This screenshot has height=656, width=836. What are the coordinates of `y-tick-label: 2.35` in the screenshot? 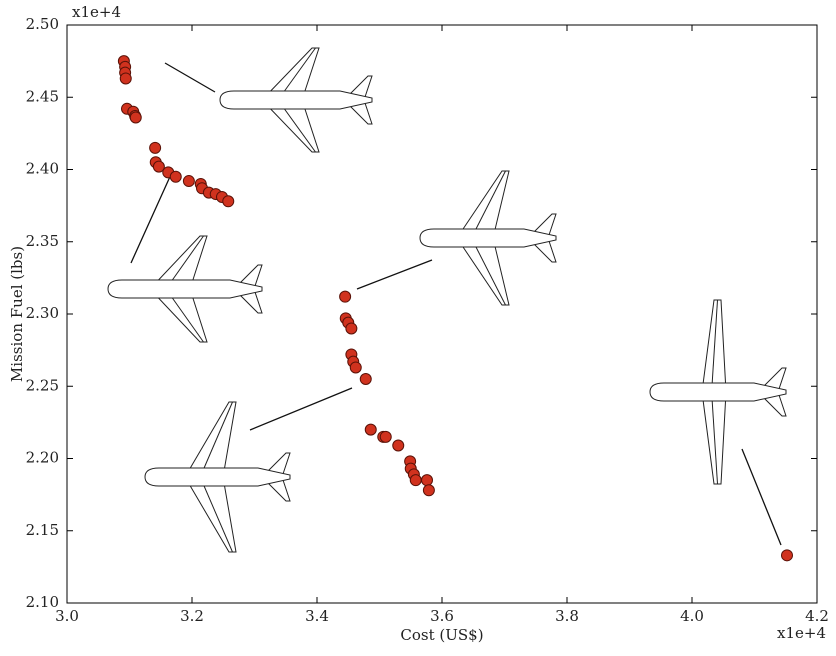 It's located at (42, 241).